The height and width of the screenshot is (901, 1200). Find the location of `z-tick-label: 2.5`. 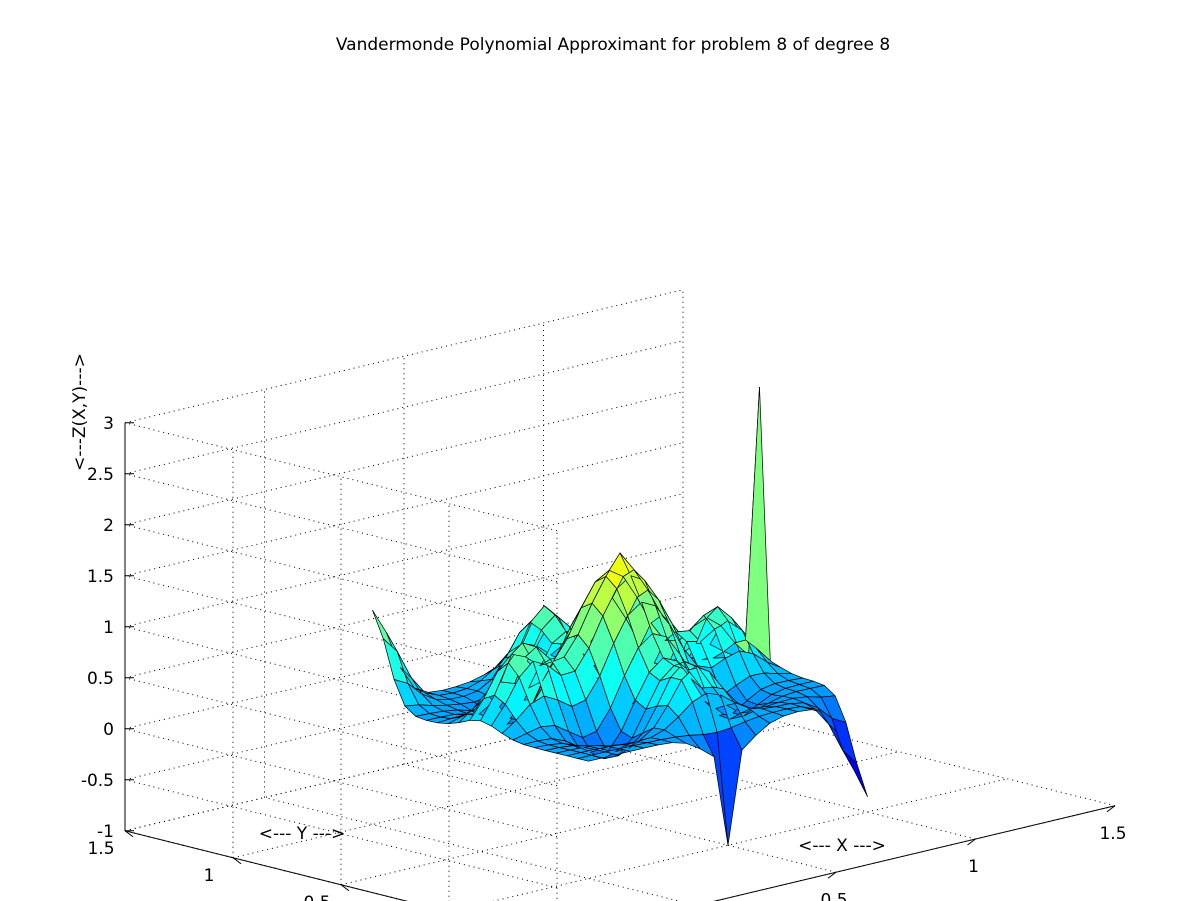

z-tick-label: 2.5 is located at coordinates (100, 475).